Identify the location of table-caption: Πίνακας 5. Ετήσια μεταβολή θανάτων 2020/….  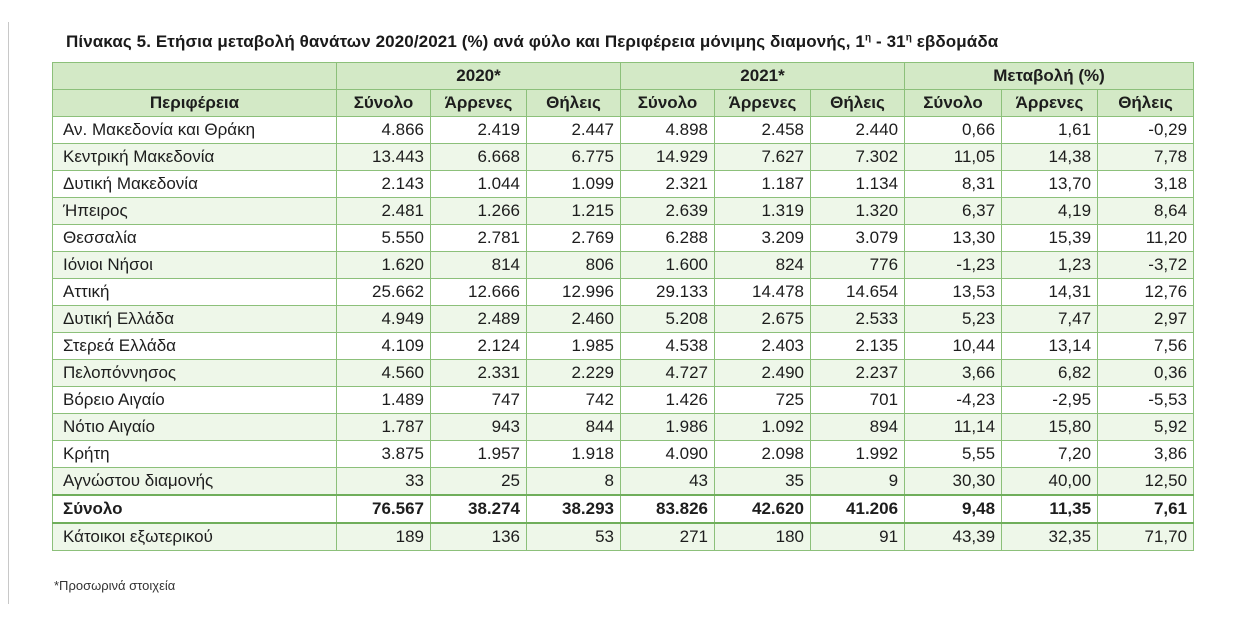
(532, 42).